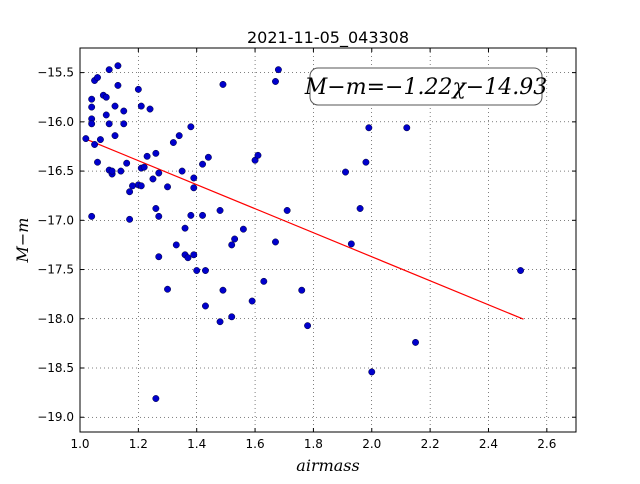 The height and width of the screenshot is (484, 640). I want to click on x-tick-label: 1.8, so click(313, 444).